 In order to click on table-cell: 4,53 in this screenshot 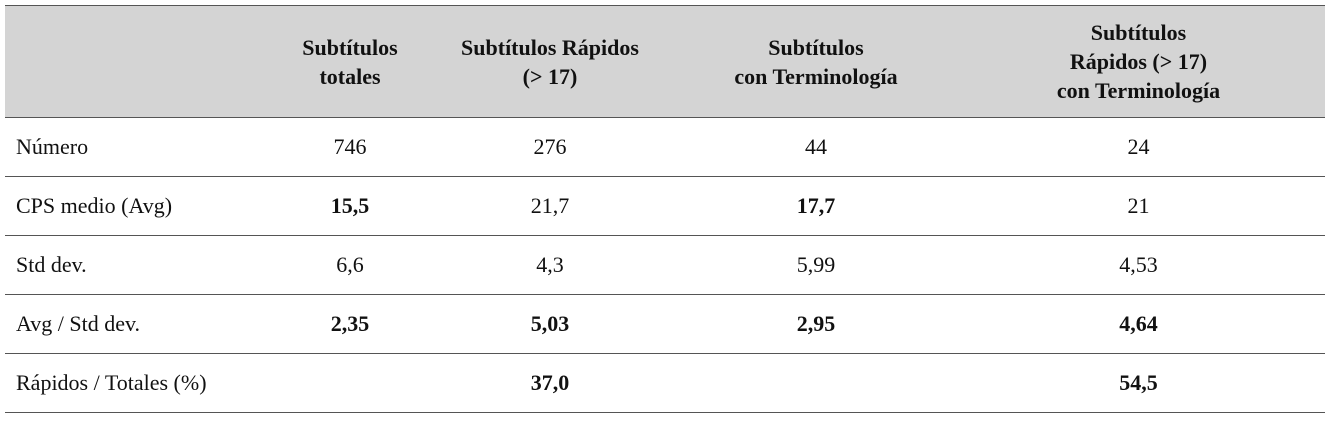, I will do `click(1138, 265)`.